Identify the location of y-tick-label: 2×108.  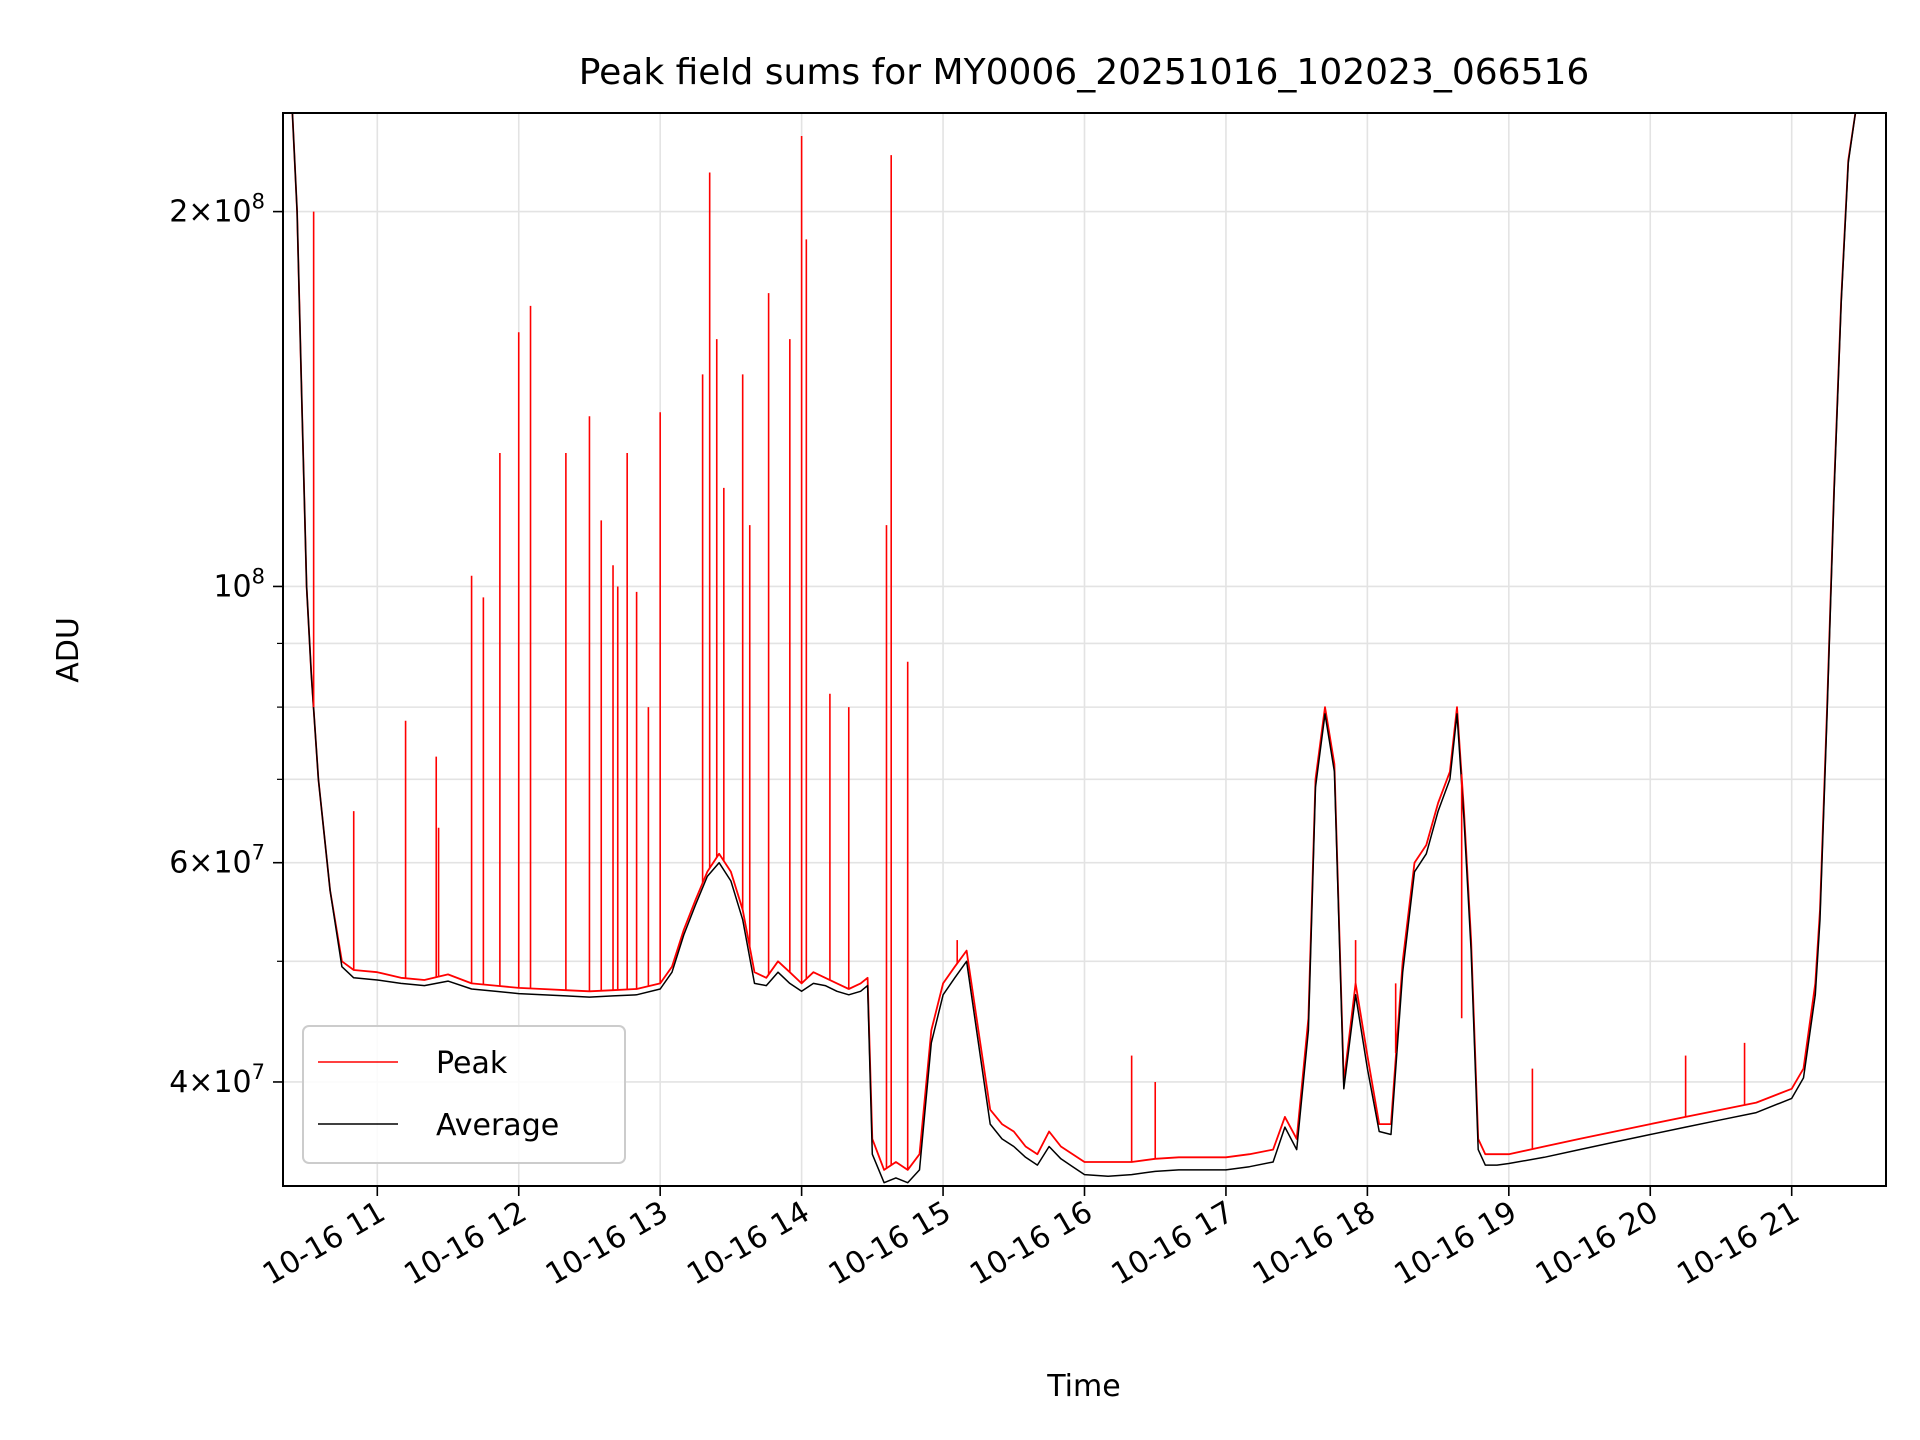
(217, 210).